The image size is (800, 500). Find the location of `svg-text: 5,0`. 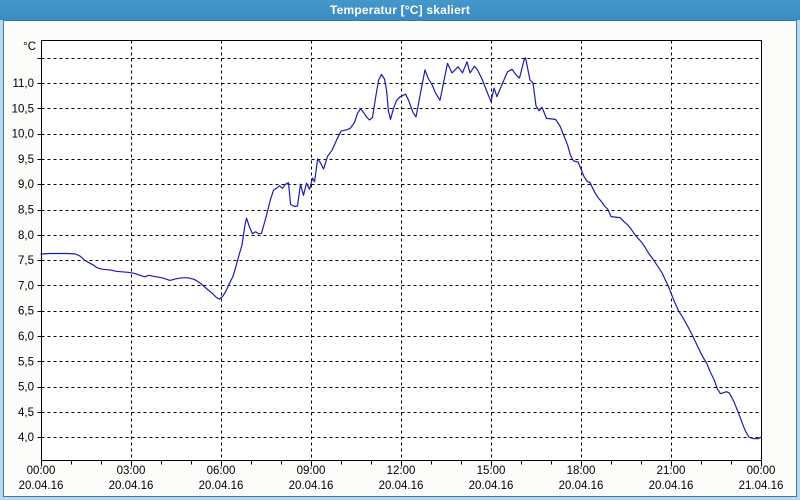

svg-text: 5,0 is located at coordinates (26, 388).